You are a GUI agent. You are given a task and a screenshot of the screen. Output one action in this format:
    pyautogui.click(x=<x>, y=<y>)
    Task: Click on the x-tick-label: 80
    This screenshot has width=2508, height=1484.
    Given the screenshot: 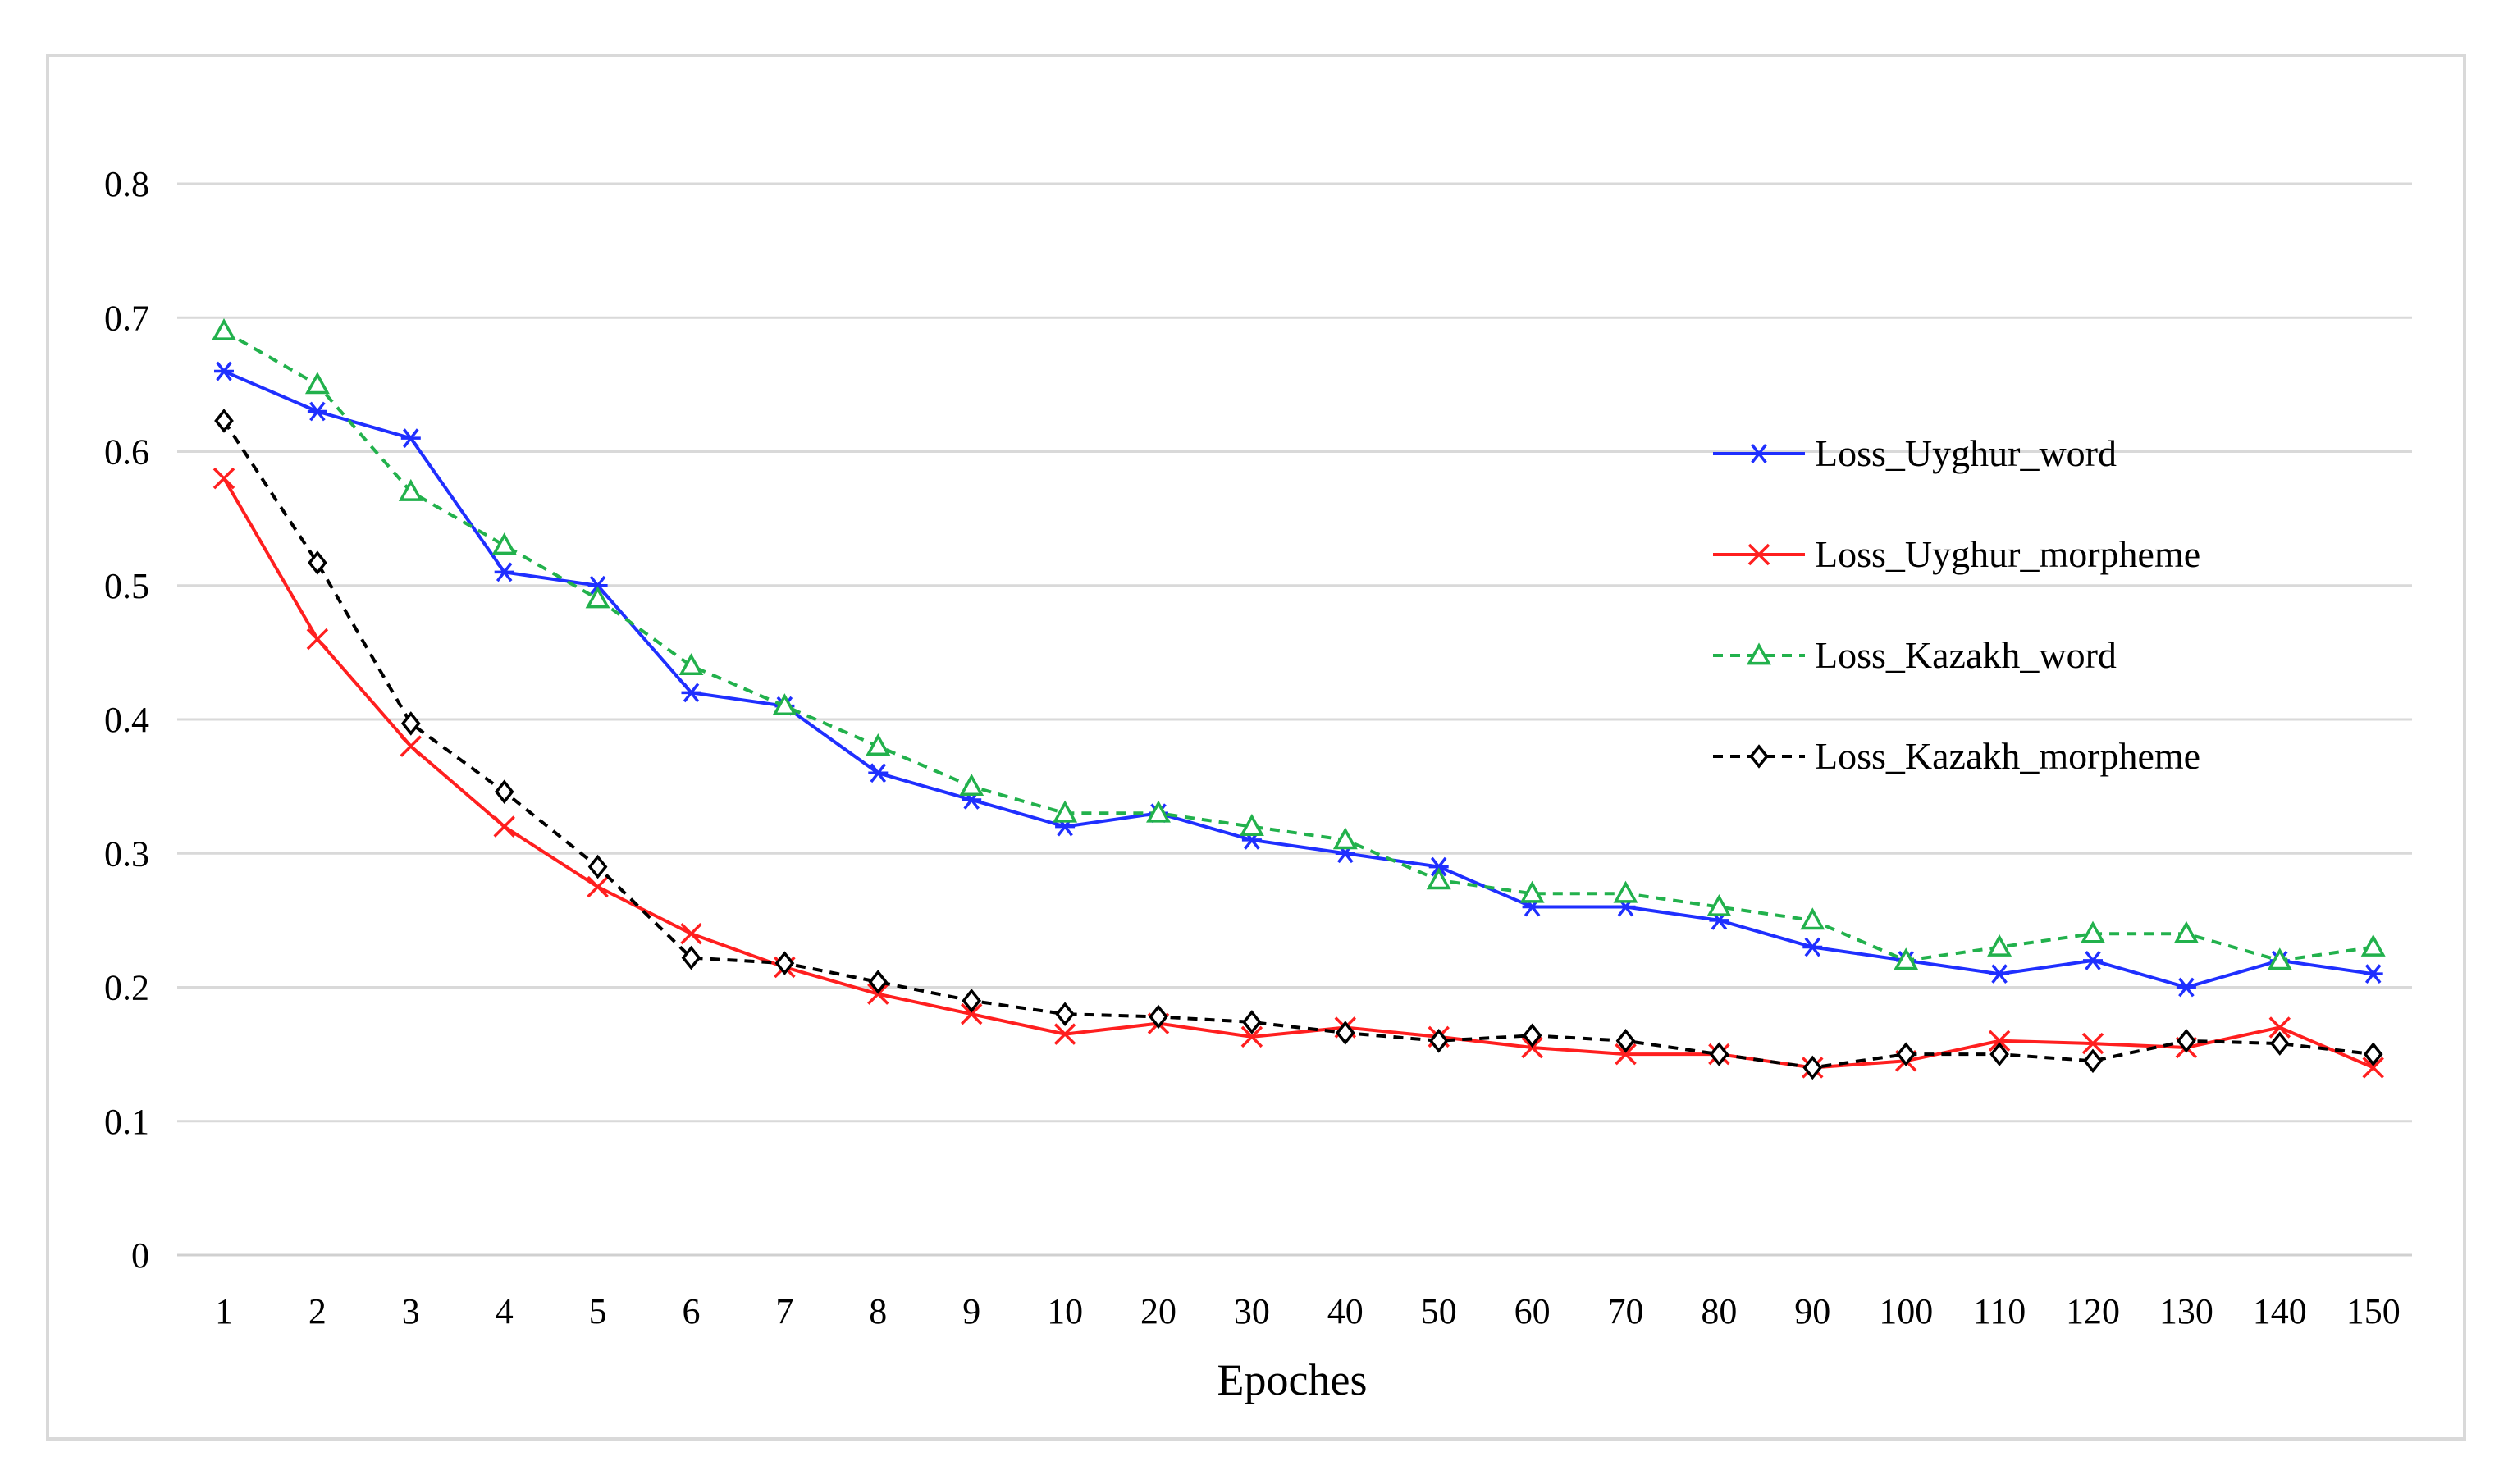 What is the action you would take?
    pyautogui.click(x=1719, y=1311)
    